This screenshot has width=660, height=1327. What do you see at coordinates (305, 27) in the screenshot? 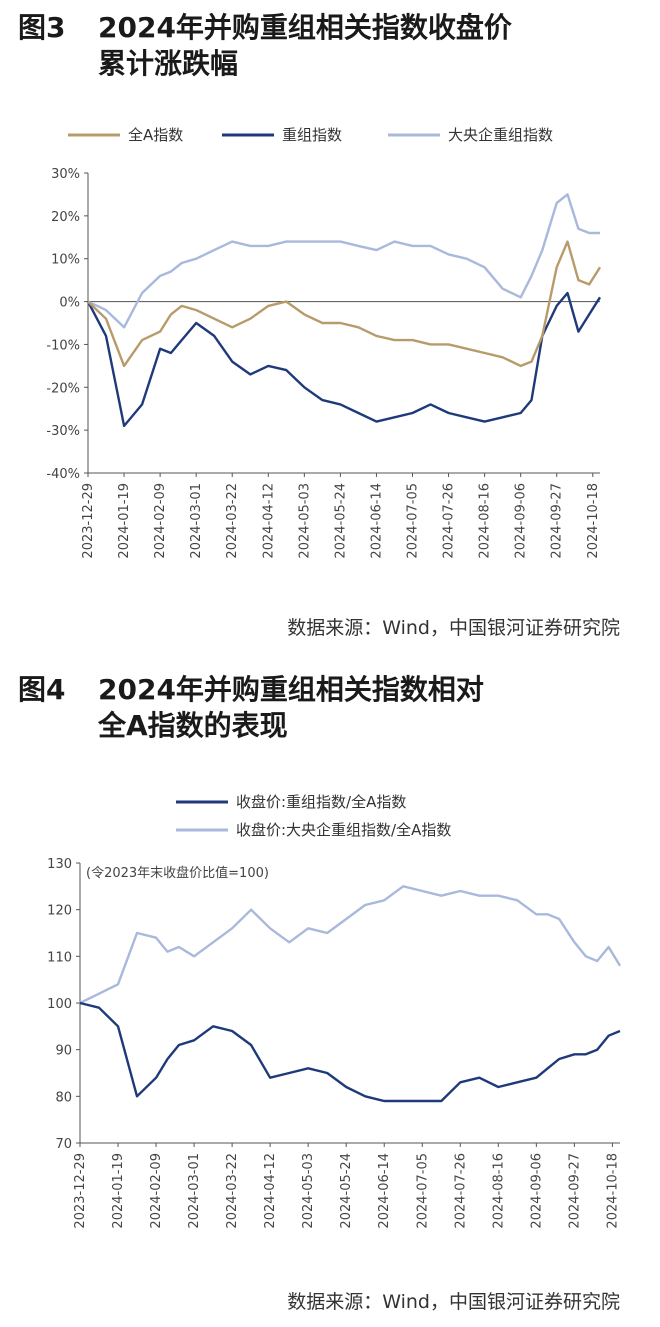
I see `figure3-title-line1: 2024年并购重组相关指数收盘价` at bounding box center [305, 27].